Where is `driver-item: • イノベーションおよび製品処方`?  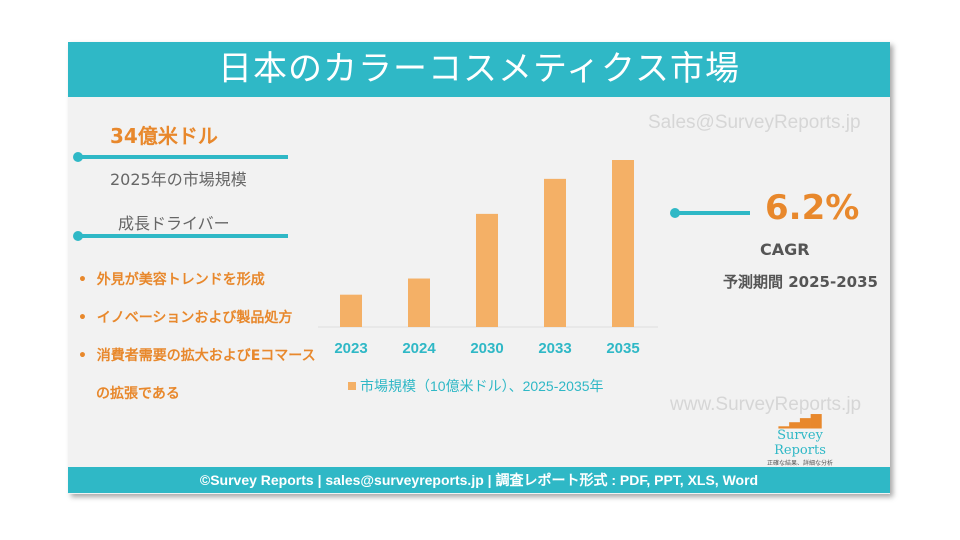 driver-item: • イノベーションおよび製品処方 is located at coordinates (185, 318).